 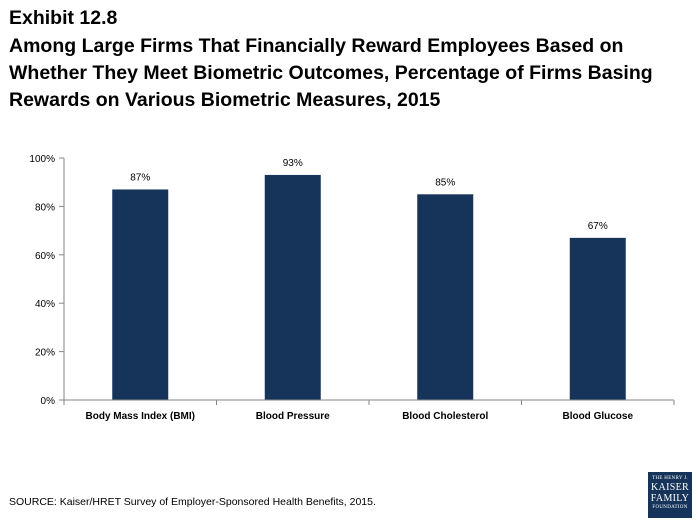 What do you see at coordinates (45, 304) in the screenshot?
I see `y-tick-label: 40%` at bounding box center [45, 304].